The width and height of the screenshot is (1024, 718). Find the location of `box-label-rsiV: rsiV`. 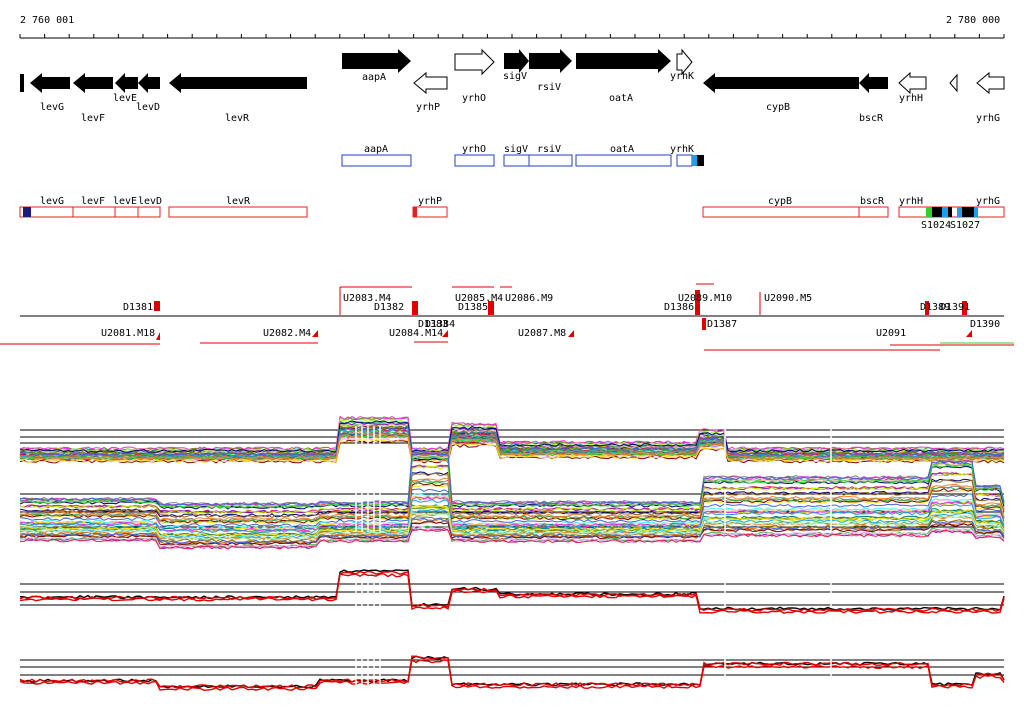

box-label-rsiV: rsiV is located at coordinates (549, 149).